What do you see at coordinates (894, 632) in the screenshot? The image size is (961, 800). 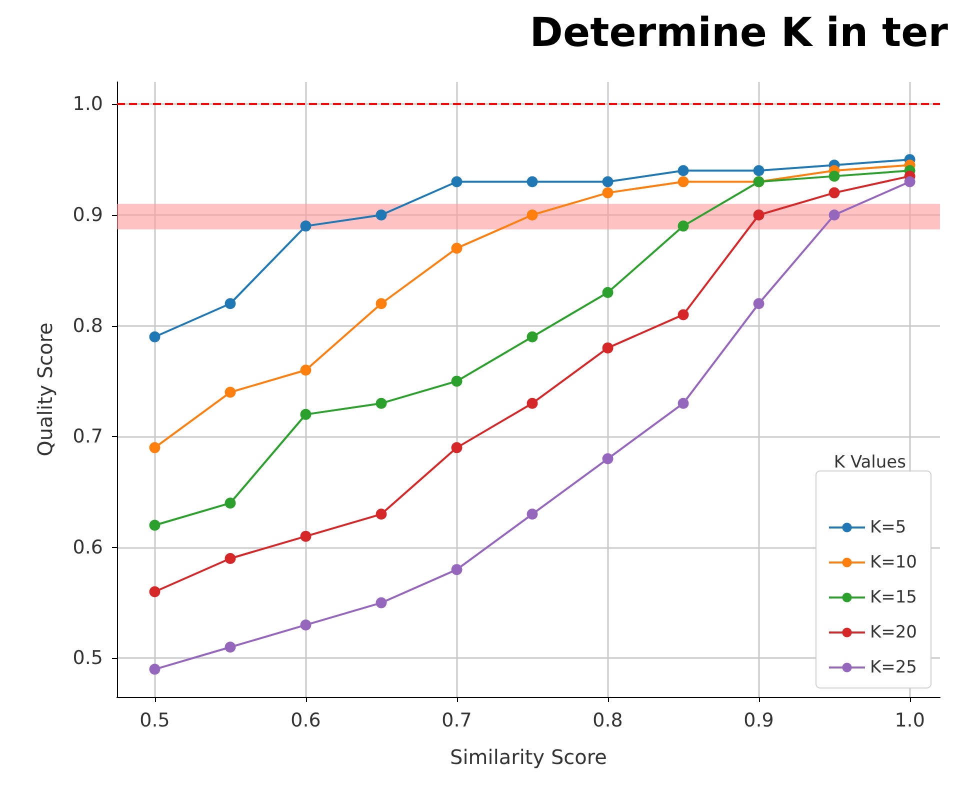 I see `legend-label: K=20` at bounding box center [894, 632].